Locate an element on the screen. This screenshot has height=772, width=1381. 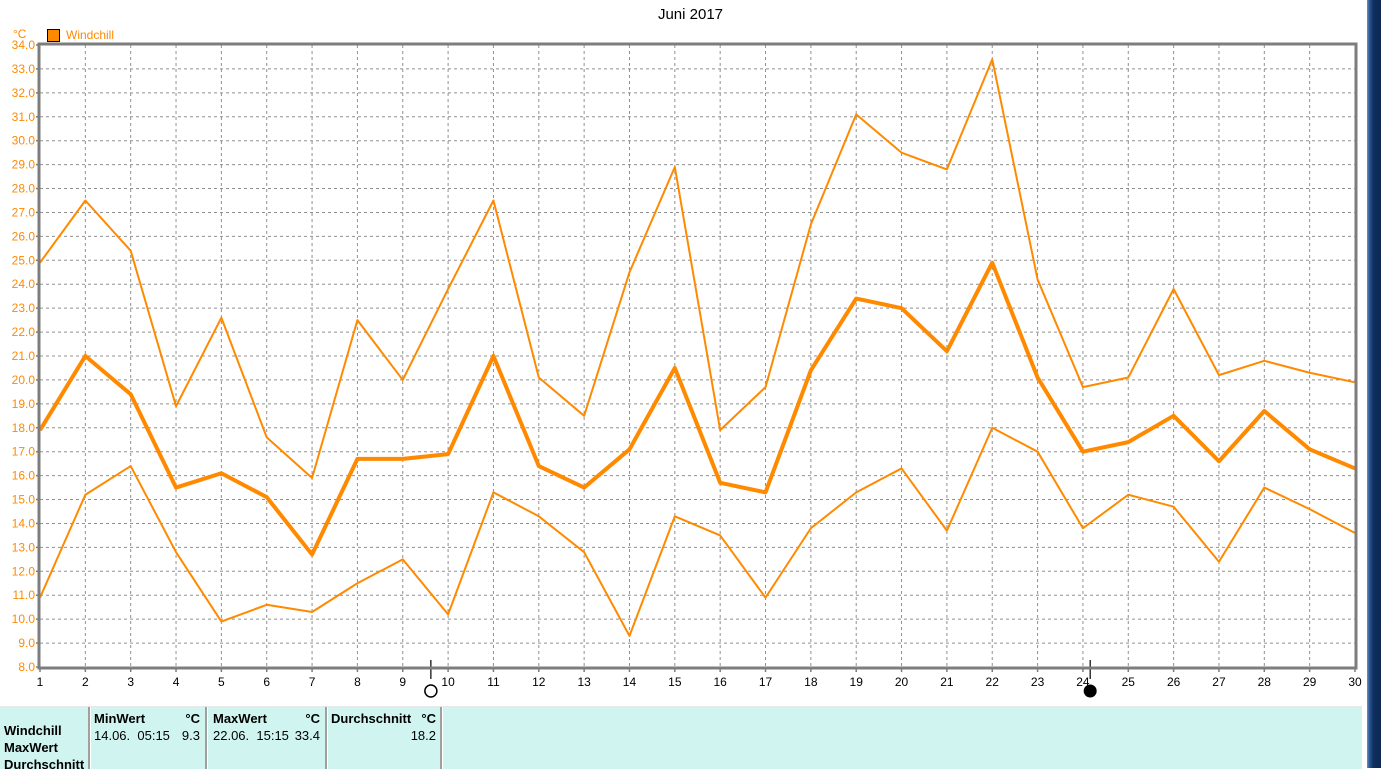
legend: Windchill is located at coordinates (80, 35).